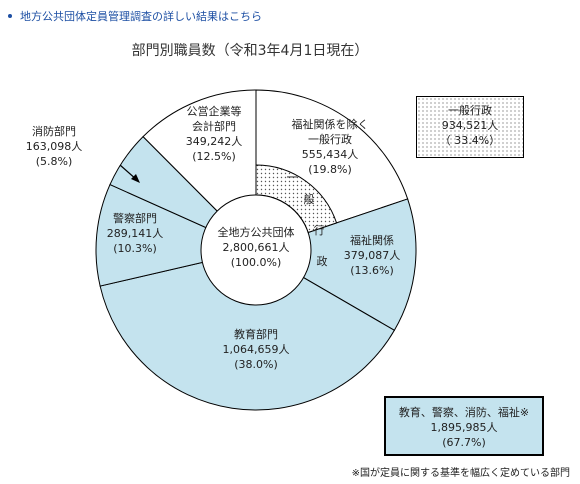 This screenshot has height=484, width=580. I want to click on center-label: 全地方公共団体, so click(256, 232).